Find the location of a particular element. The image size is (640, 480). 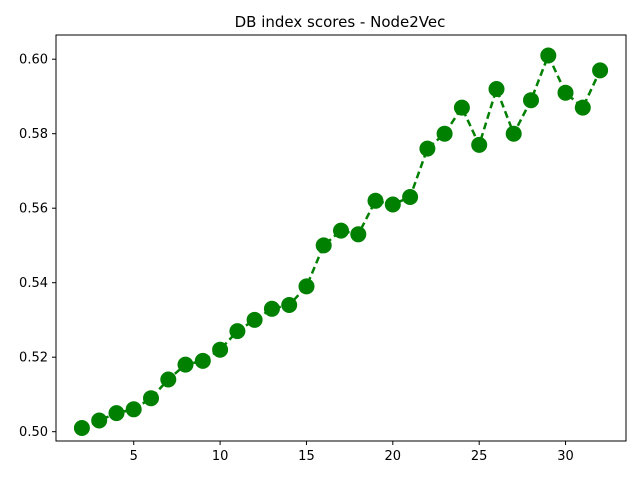

x-tick-label: 15 is located at coordinates (306, 456).